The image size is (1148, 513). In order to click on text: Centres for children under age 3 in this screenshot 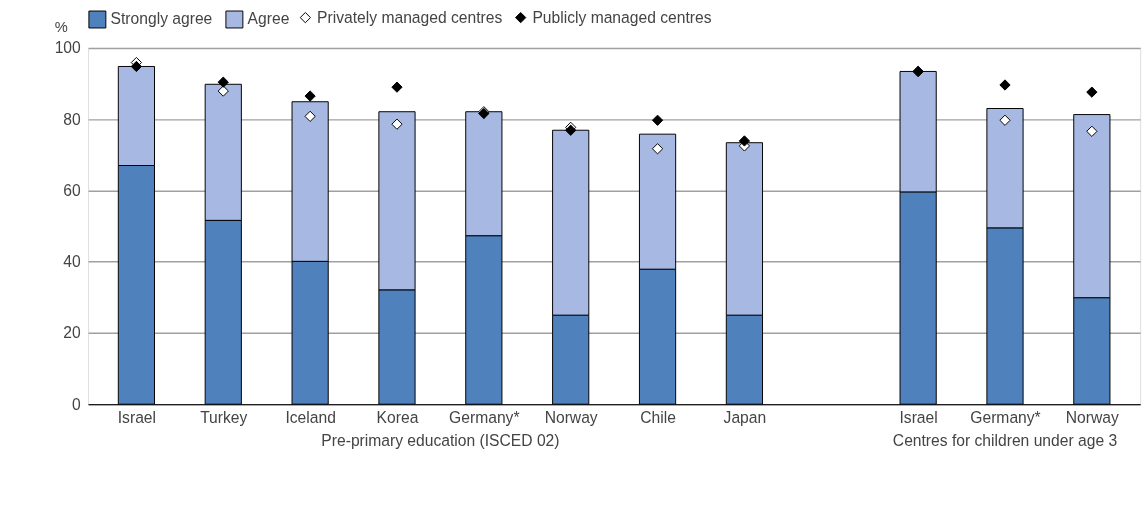, I will do `click(1005, 441)`.